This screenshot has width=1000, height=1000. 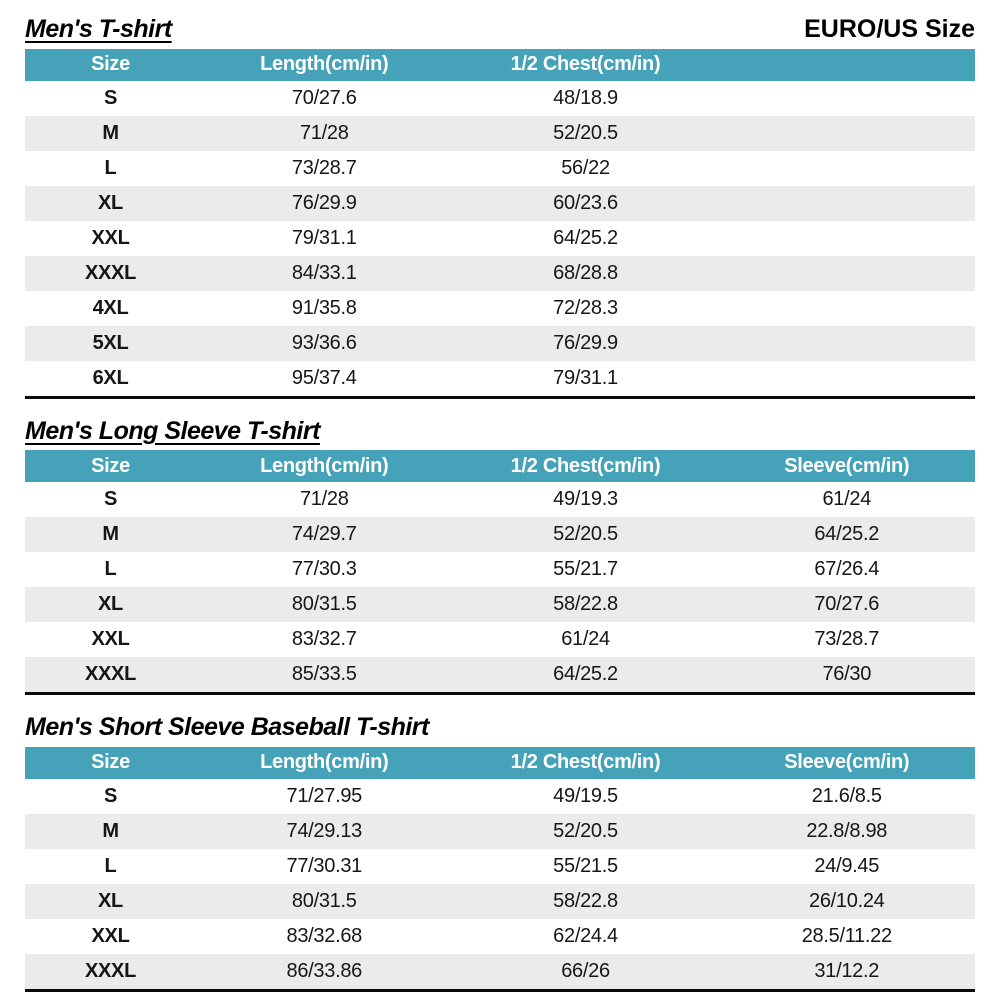 I want to click on value-cell: 28.5/11.22, so click(x=846, y=935).